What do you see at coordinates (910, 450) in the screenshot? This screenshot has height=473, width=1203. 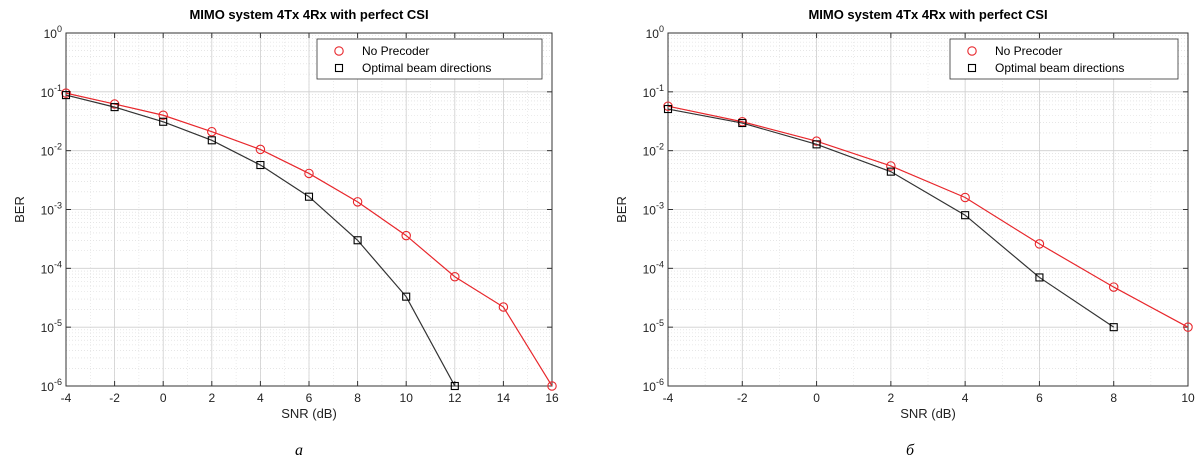 I see `figure-caption: б` at bounding box center [910, 450].